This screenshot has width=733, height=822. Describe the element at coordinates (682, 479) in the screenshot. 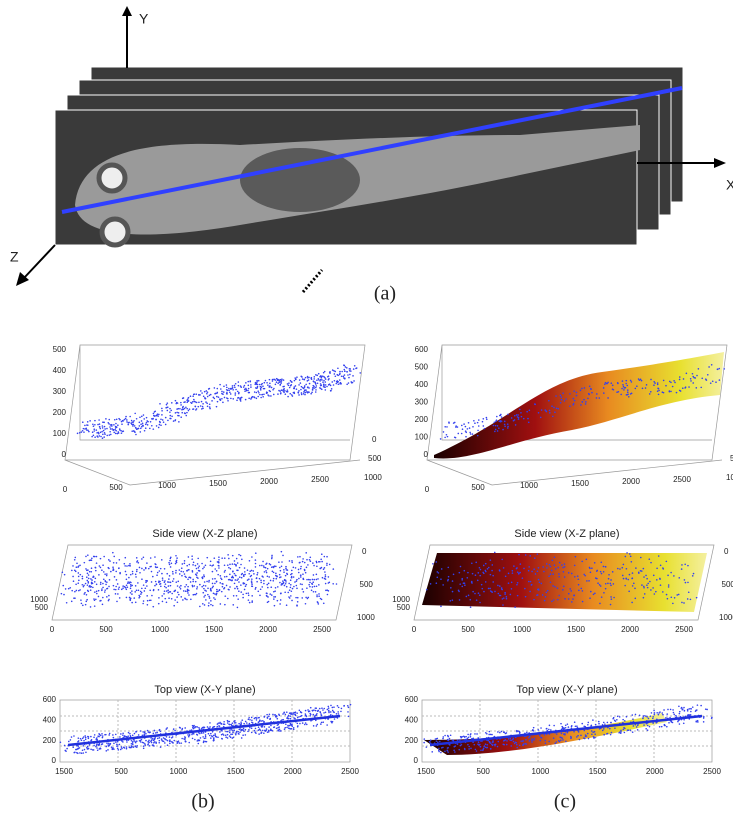

I see `tick-label: 2500` at that location.